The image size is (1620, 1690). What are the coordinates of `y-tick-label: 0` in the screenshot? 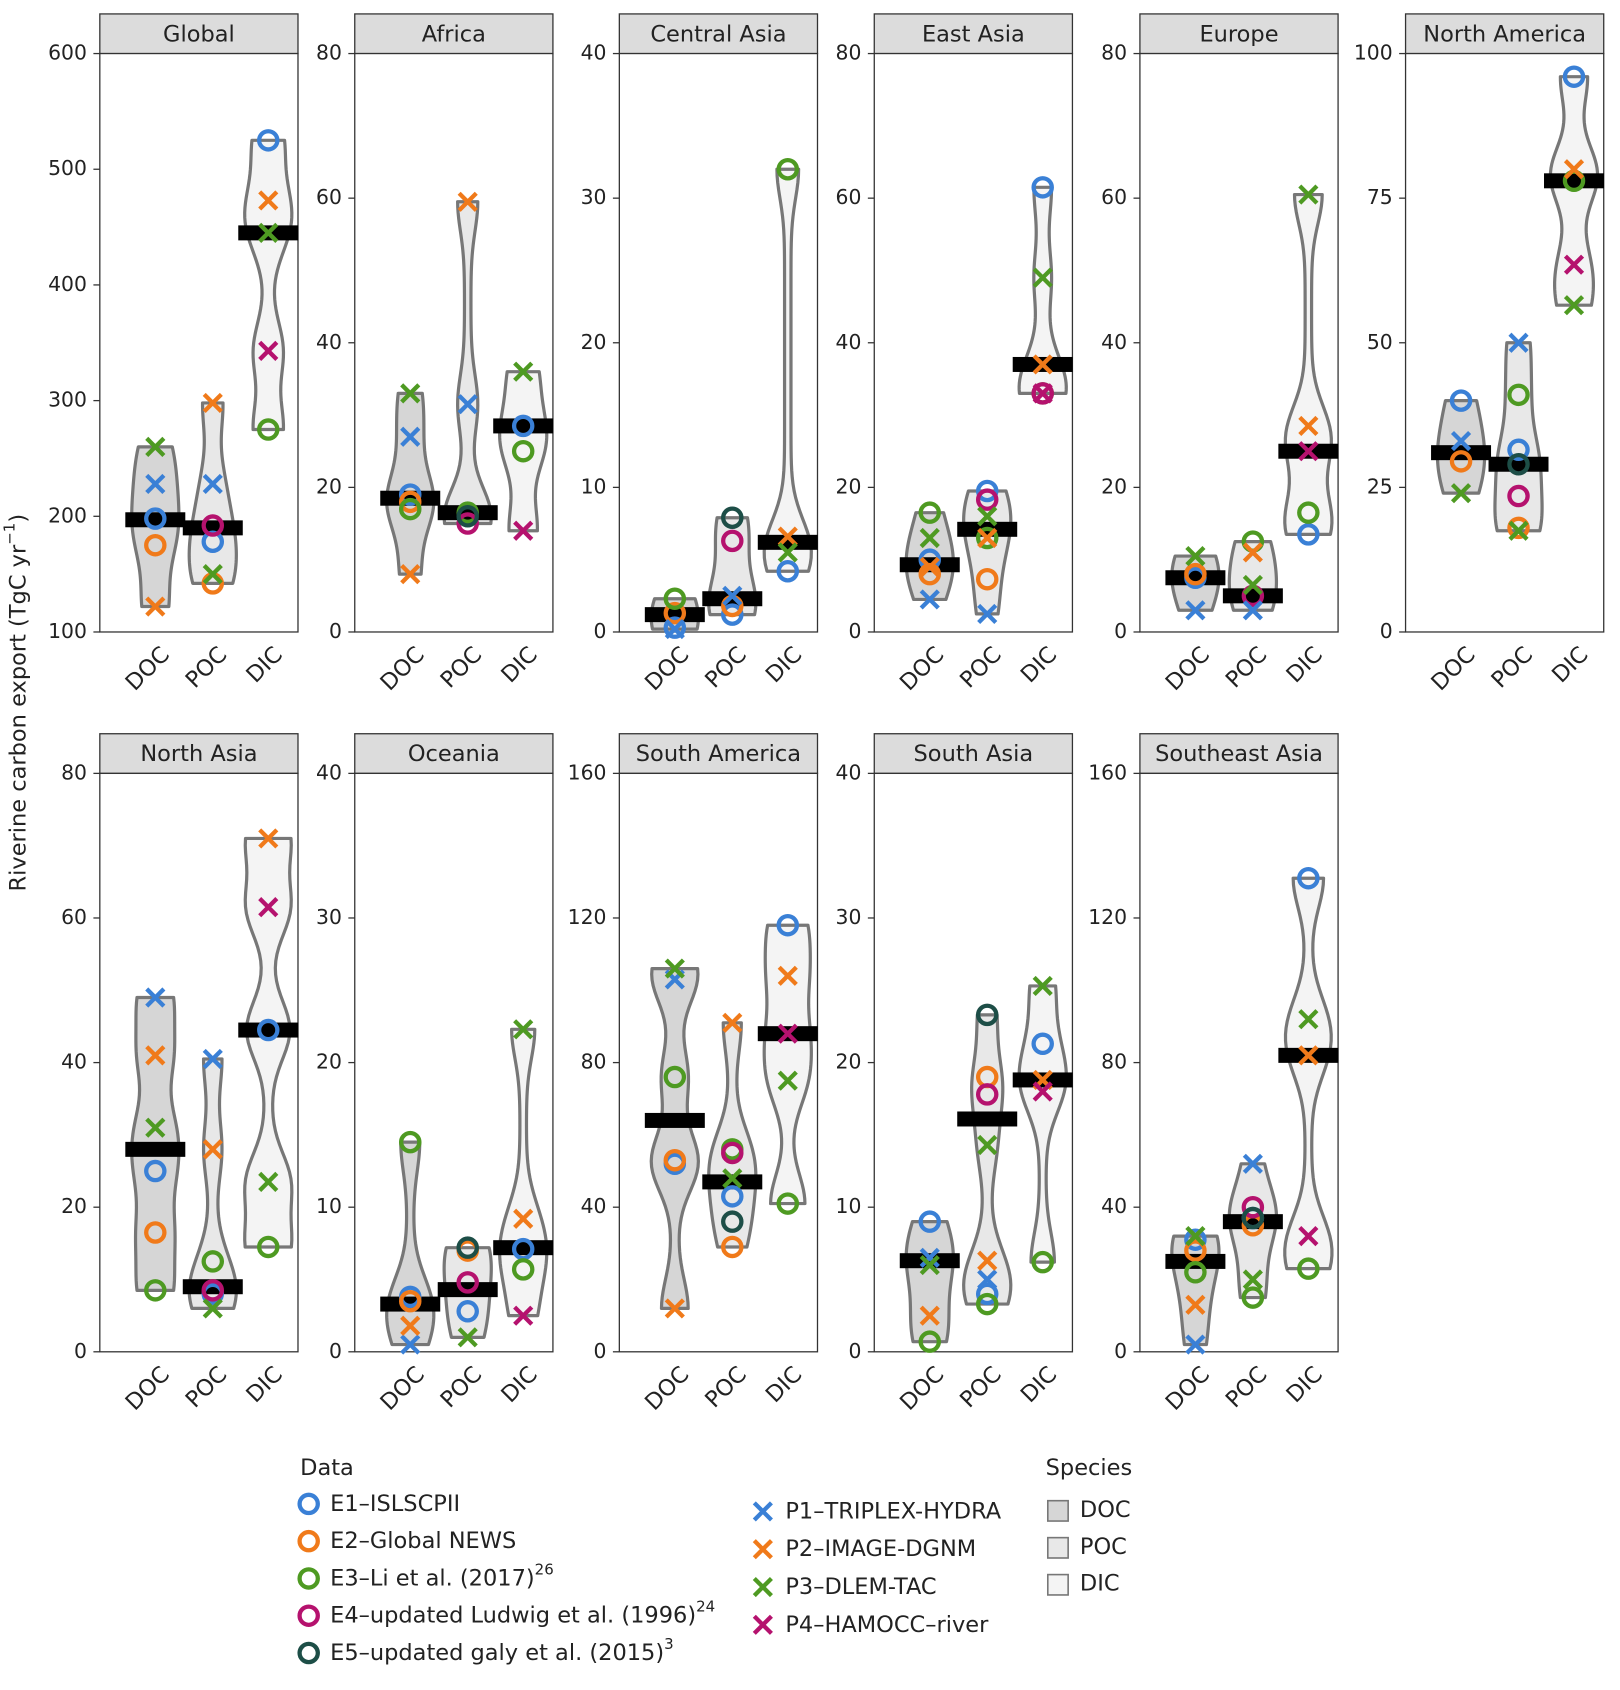 It's located at (335, 631).